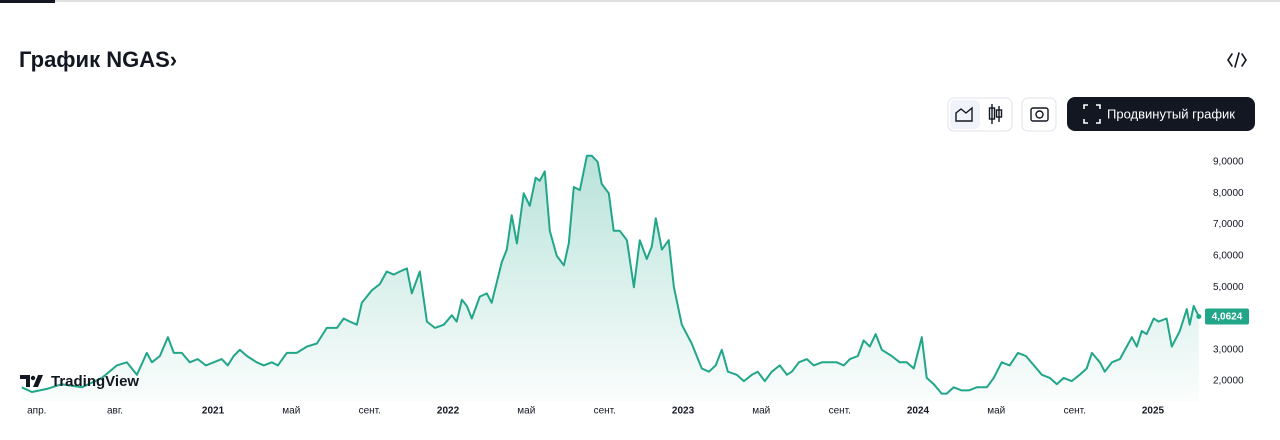 This screenshot has width=1280, height=440. I want to click on camera-icon, so click(1039, 114).